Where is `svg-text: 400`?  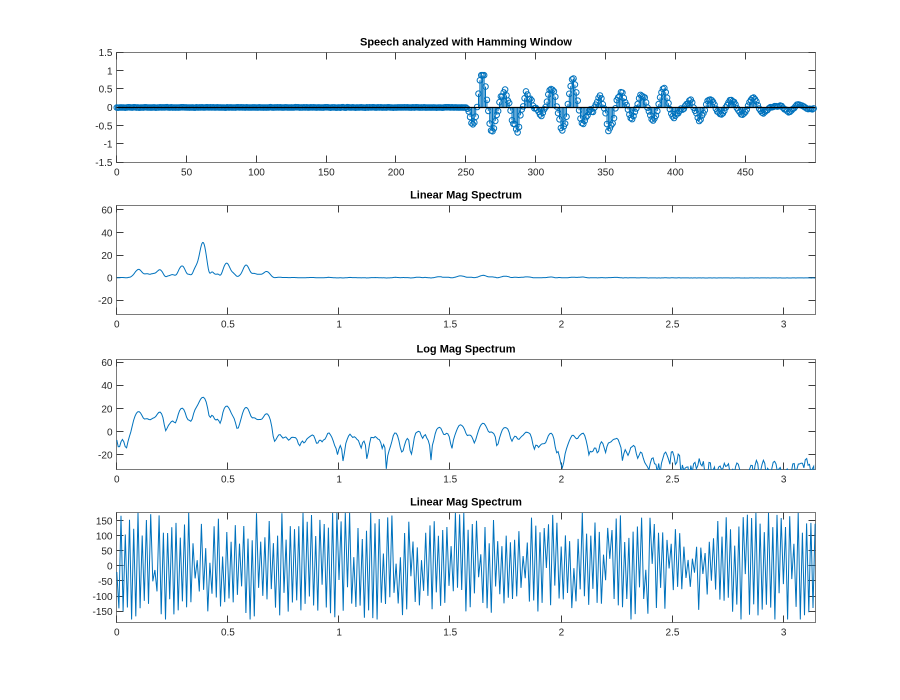
svg-text: 400 is located at coordinates (675, 173).